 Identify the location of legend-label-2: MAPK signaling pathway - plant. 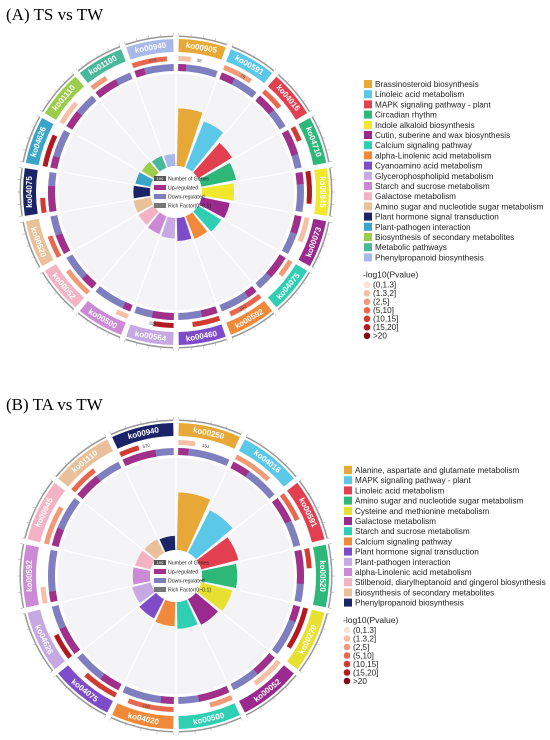
(433, 104).